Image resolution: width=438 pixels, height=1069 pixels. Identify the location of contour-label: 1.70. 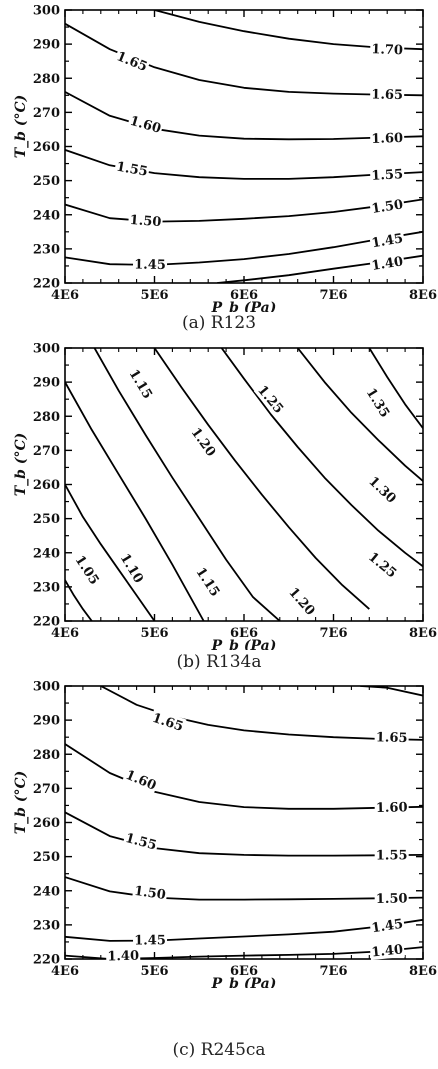
(387, 50).